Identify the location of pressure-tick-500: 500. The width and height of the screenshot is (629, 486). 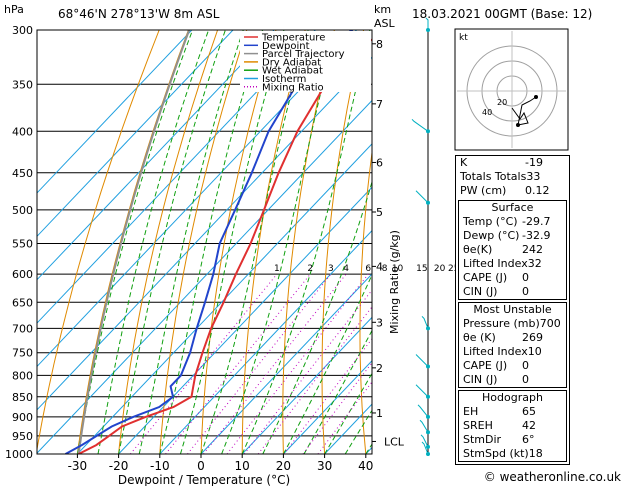
(22, 210).